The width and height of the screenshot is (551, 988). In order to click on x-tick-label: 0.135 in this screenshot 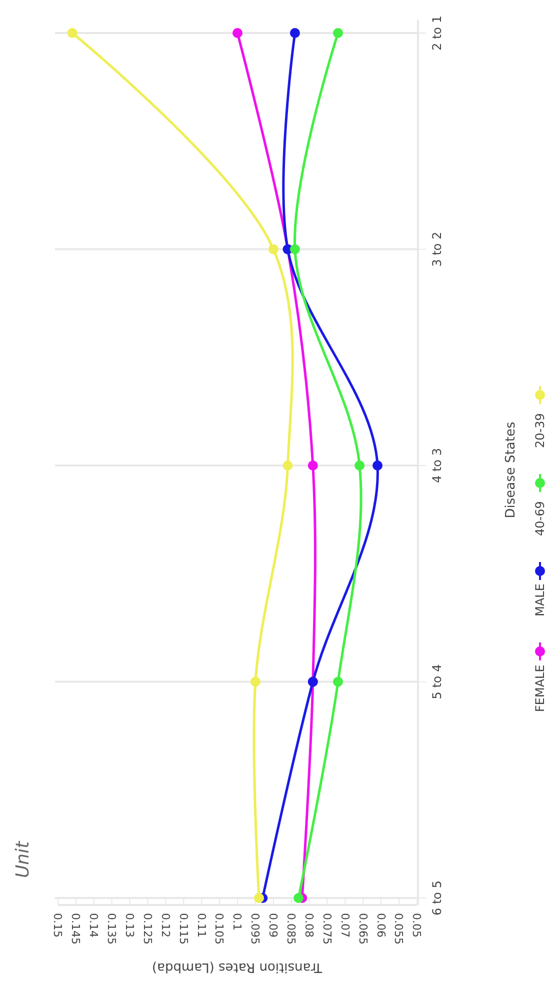, I will do `click(111, 928)`.